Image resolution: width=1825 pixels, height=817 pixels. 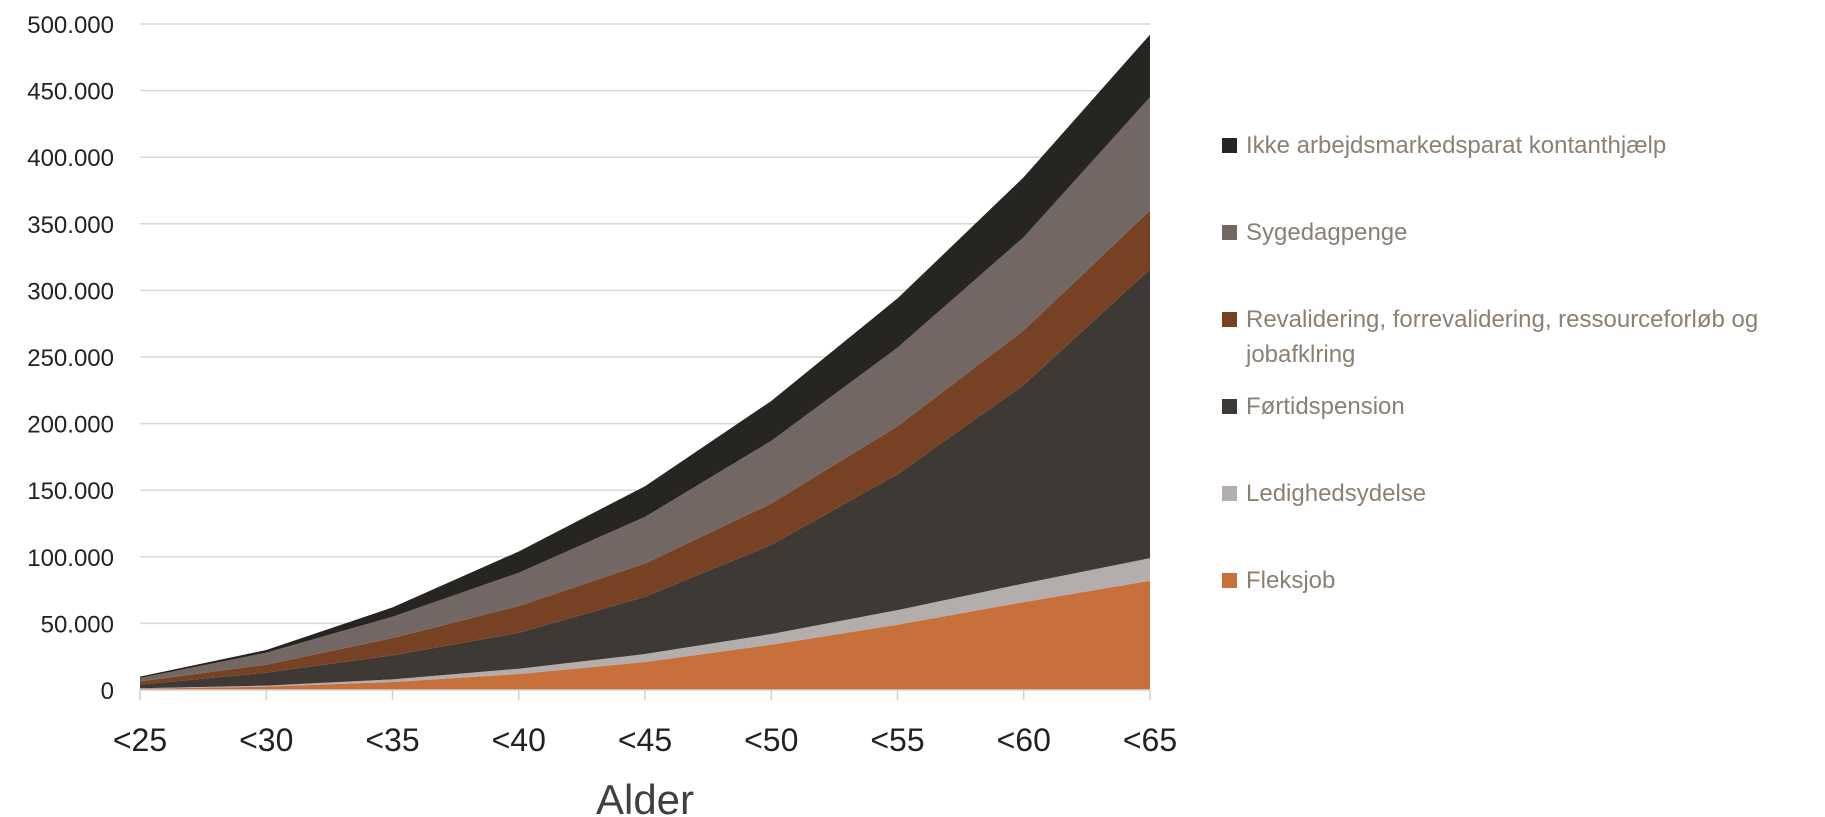 I want to click on y-tick-label: 250.000, so click(x=70, y=358).